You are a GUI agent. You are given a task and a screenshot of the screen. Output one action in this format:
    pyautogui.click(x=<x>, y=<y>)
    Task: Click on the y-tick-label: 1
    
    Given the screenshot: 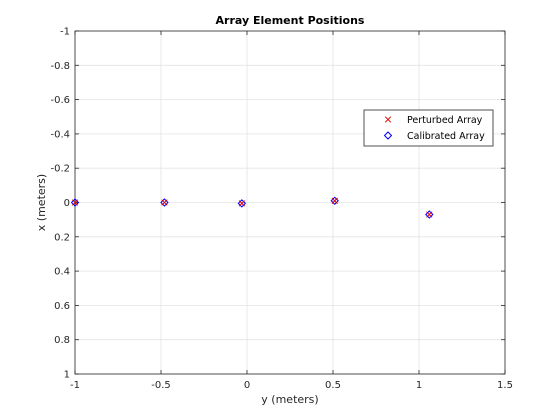 What is the action you would take?
    pyautogui.click(x=67, y=375)
    